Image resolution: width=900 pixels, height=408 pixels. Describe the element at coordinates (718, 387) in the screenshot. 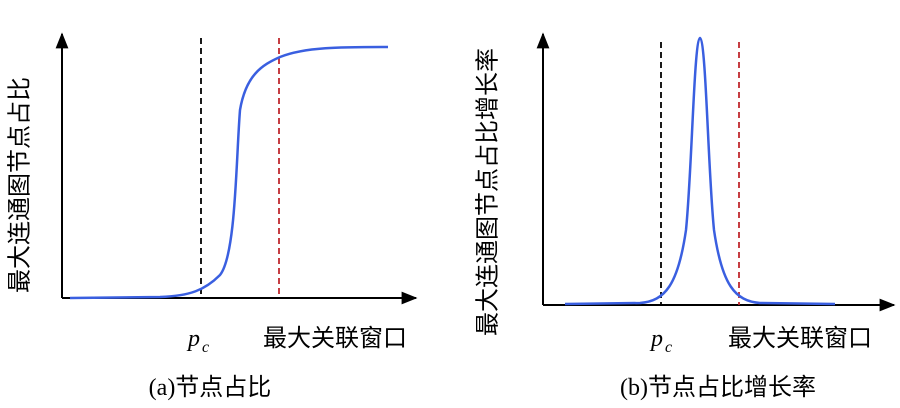

I see `caption: (b)节点占比增长率` at that location.